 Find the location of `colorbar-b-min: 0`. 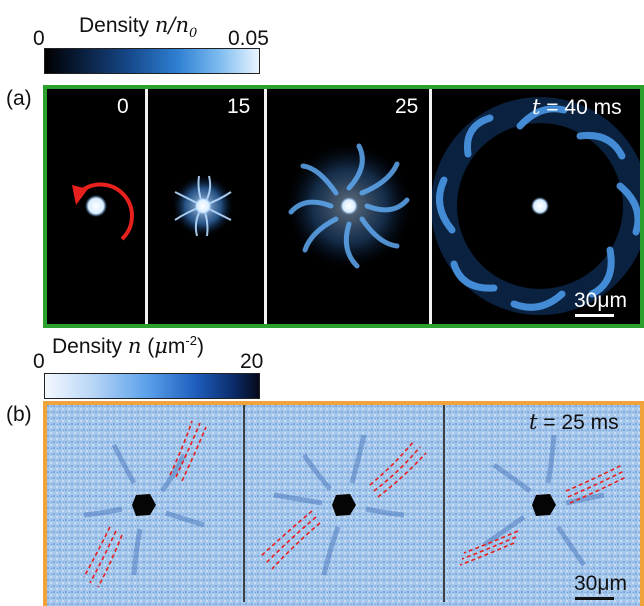

colorbar-b-min: 0 is located at coordinates (39, 361).